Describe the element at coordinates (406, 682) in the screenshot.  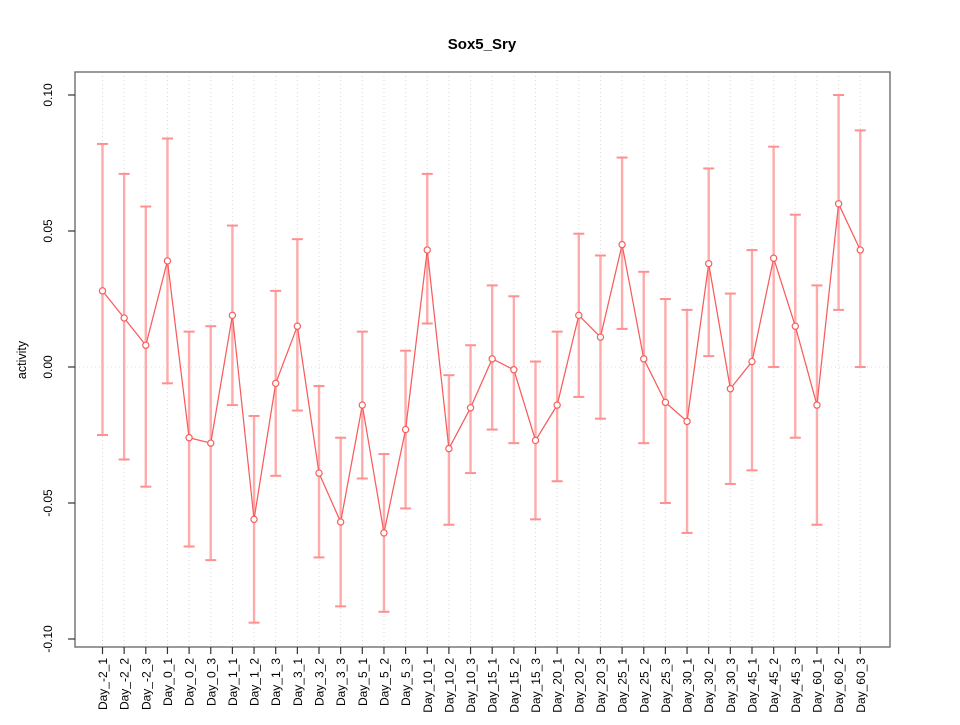
I see `x-tick-label: Day_5_3` at that location.